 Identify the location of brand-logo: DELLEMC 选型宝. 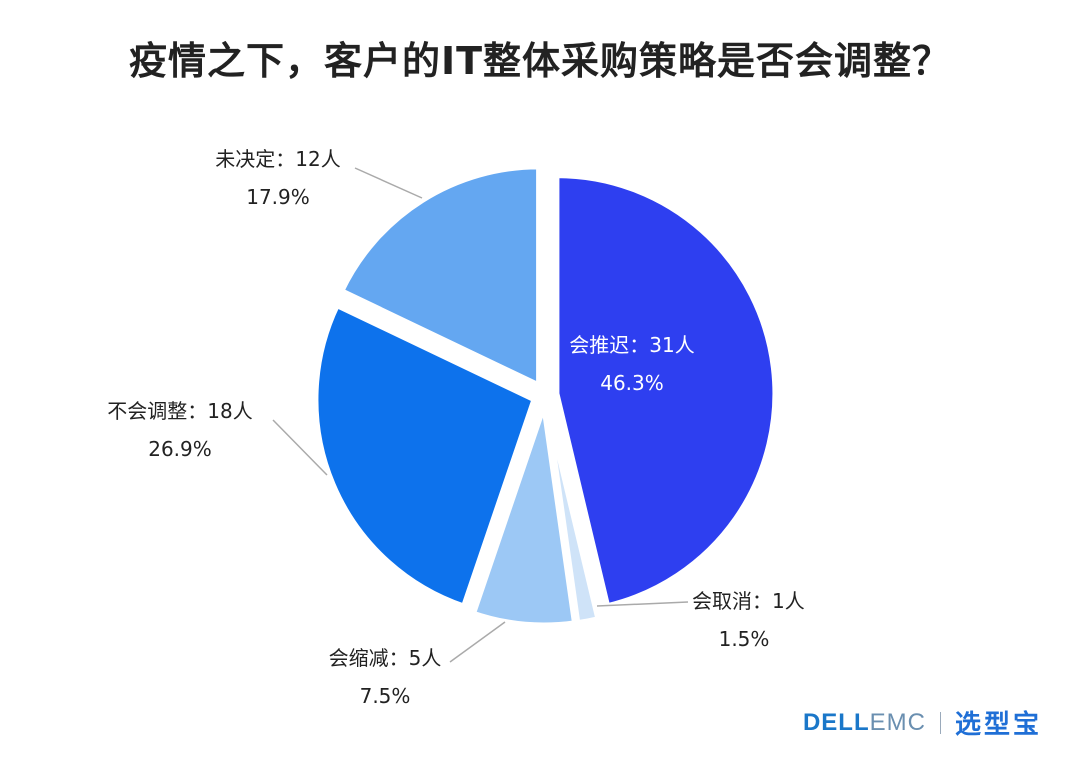
(922, 722).